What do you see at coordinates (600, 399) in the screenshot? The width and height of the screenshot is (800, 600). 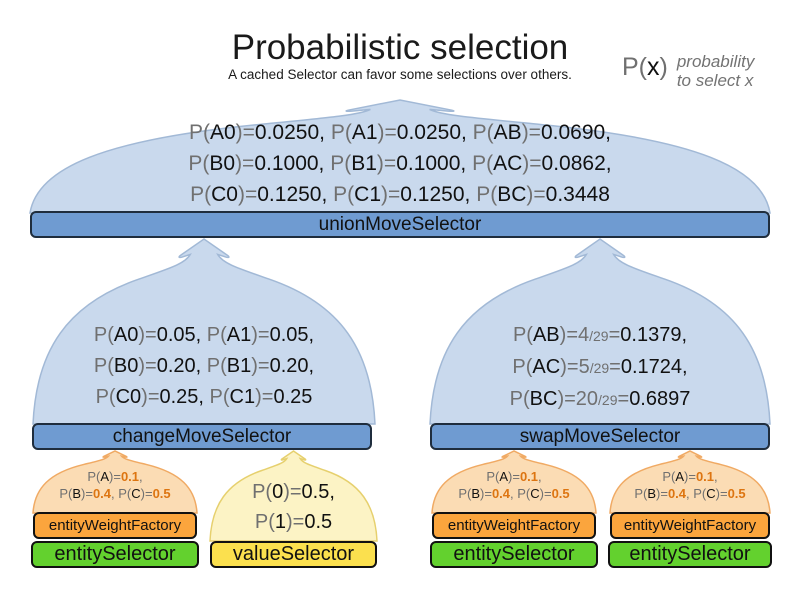 I see `prob-line: P(BC)=20/29=0.6897` at bounding box center [600, 399].